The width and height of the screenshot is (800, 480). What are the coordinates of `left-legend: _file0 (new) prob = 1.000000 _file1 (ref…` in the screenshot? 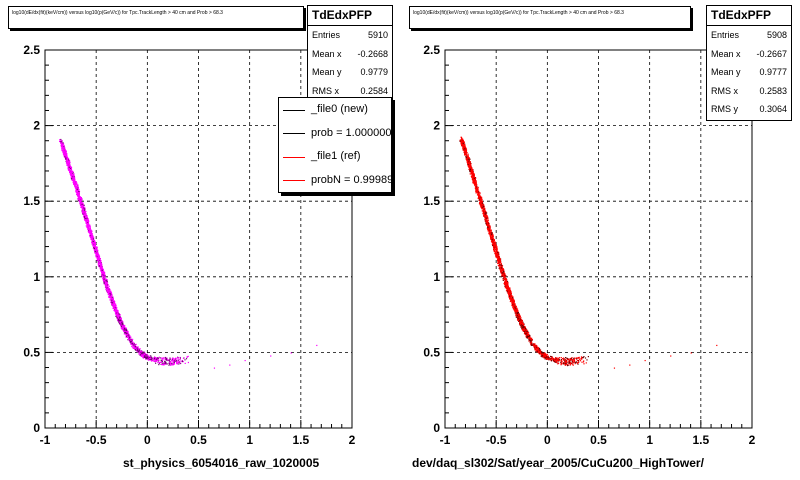 It's located at (335, 145).